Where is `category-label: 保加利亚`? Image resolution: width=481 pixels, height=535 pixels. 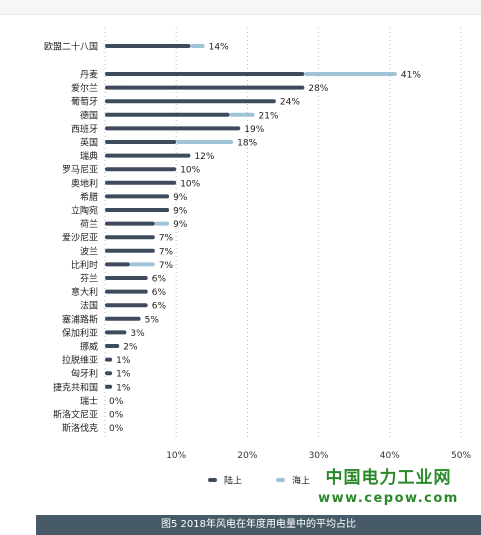 category-label: 保加利亚 is located at coordinates (80, 333).